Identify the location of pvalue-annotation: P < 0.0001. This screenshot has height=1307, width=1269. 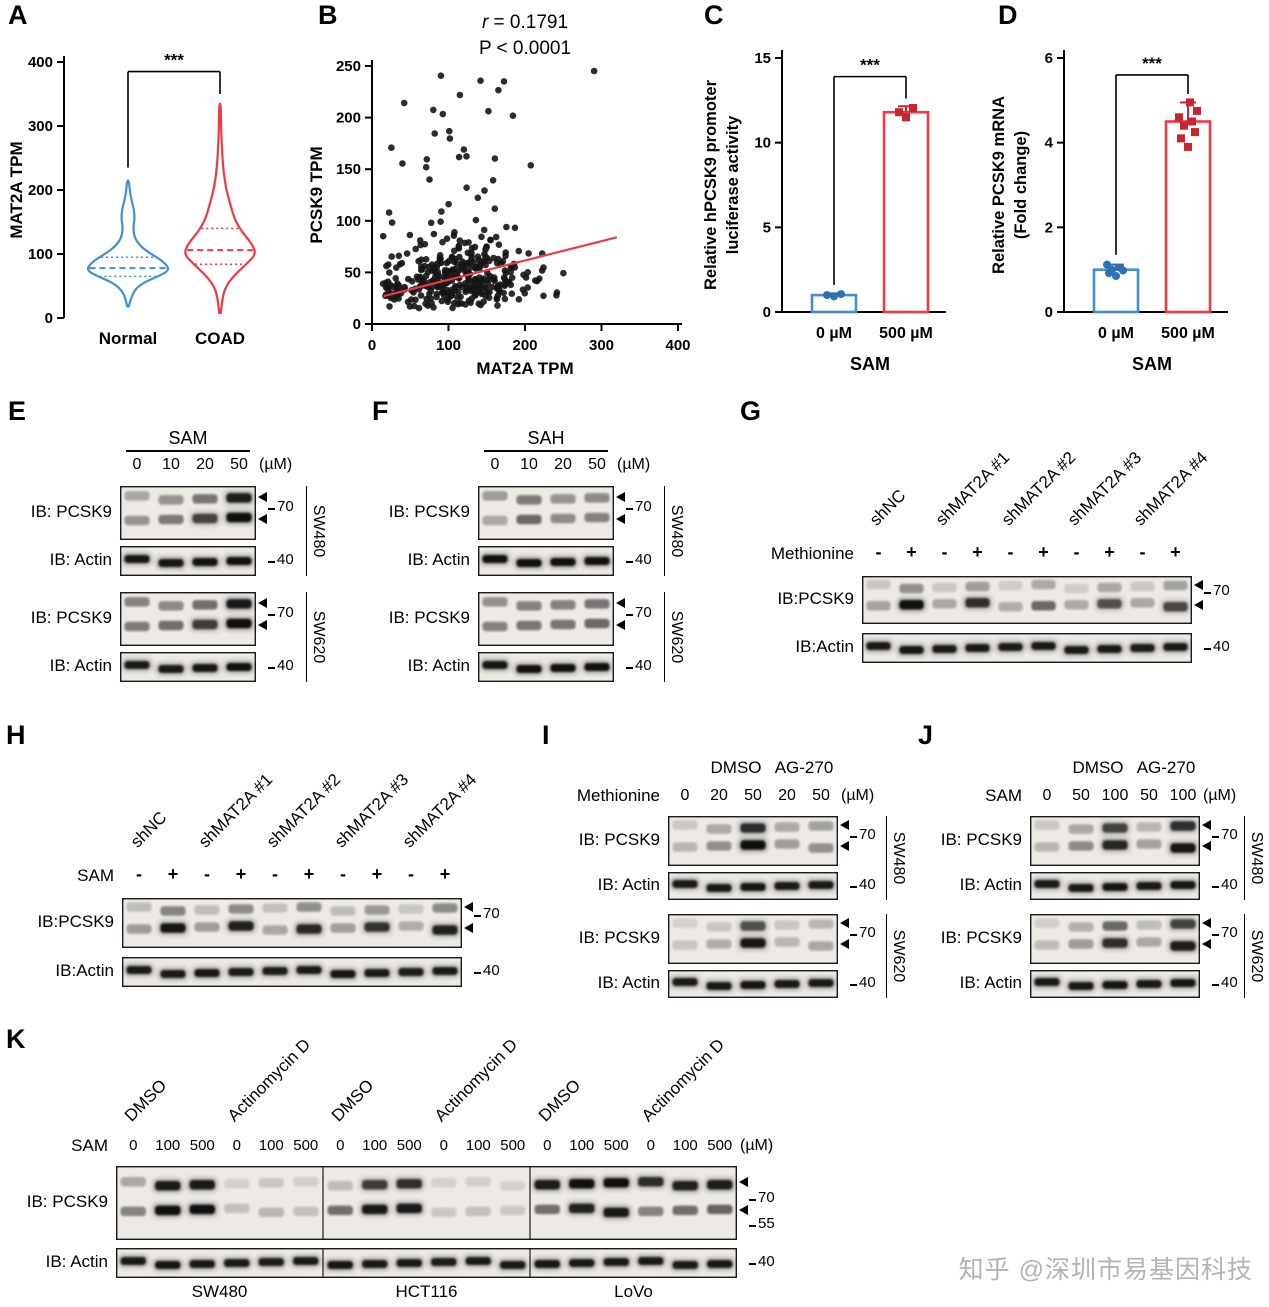
(525, 48).